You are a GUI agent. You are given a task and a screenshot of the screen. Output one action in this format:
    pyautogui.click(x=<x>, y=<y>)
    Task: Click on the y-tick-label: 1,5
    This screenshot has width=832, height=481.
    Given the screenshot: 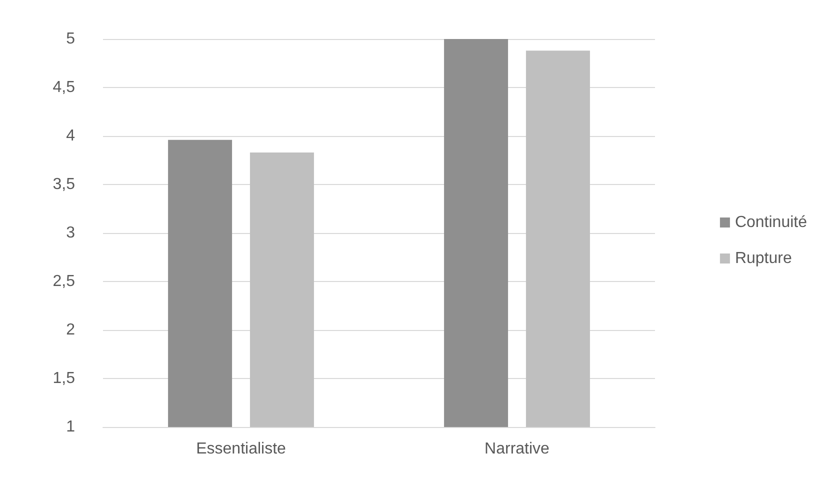 What is the action you would take?
    pyautogui.click(x=64, y=378)
    